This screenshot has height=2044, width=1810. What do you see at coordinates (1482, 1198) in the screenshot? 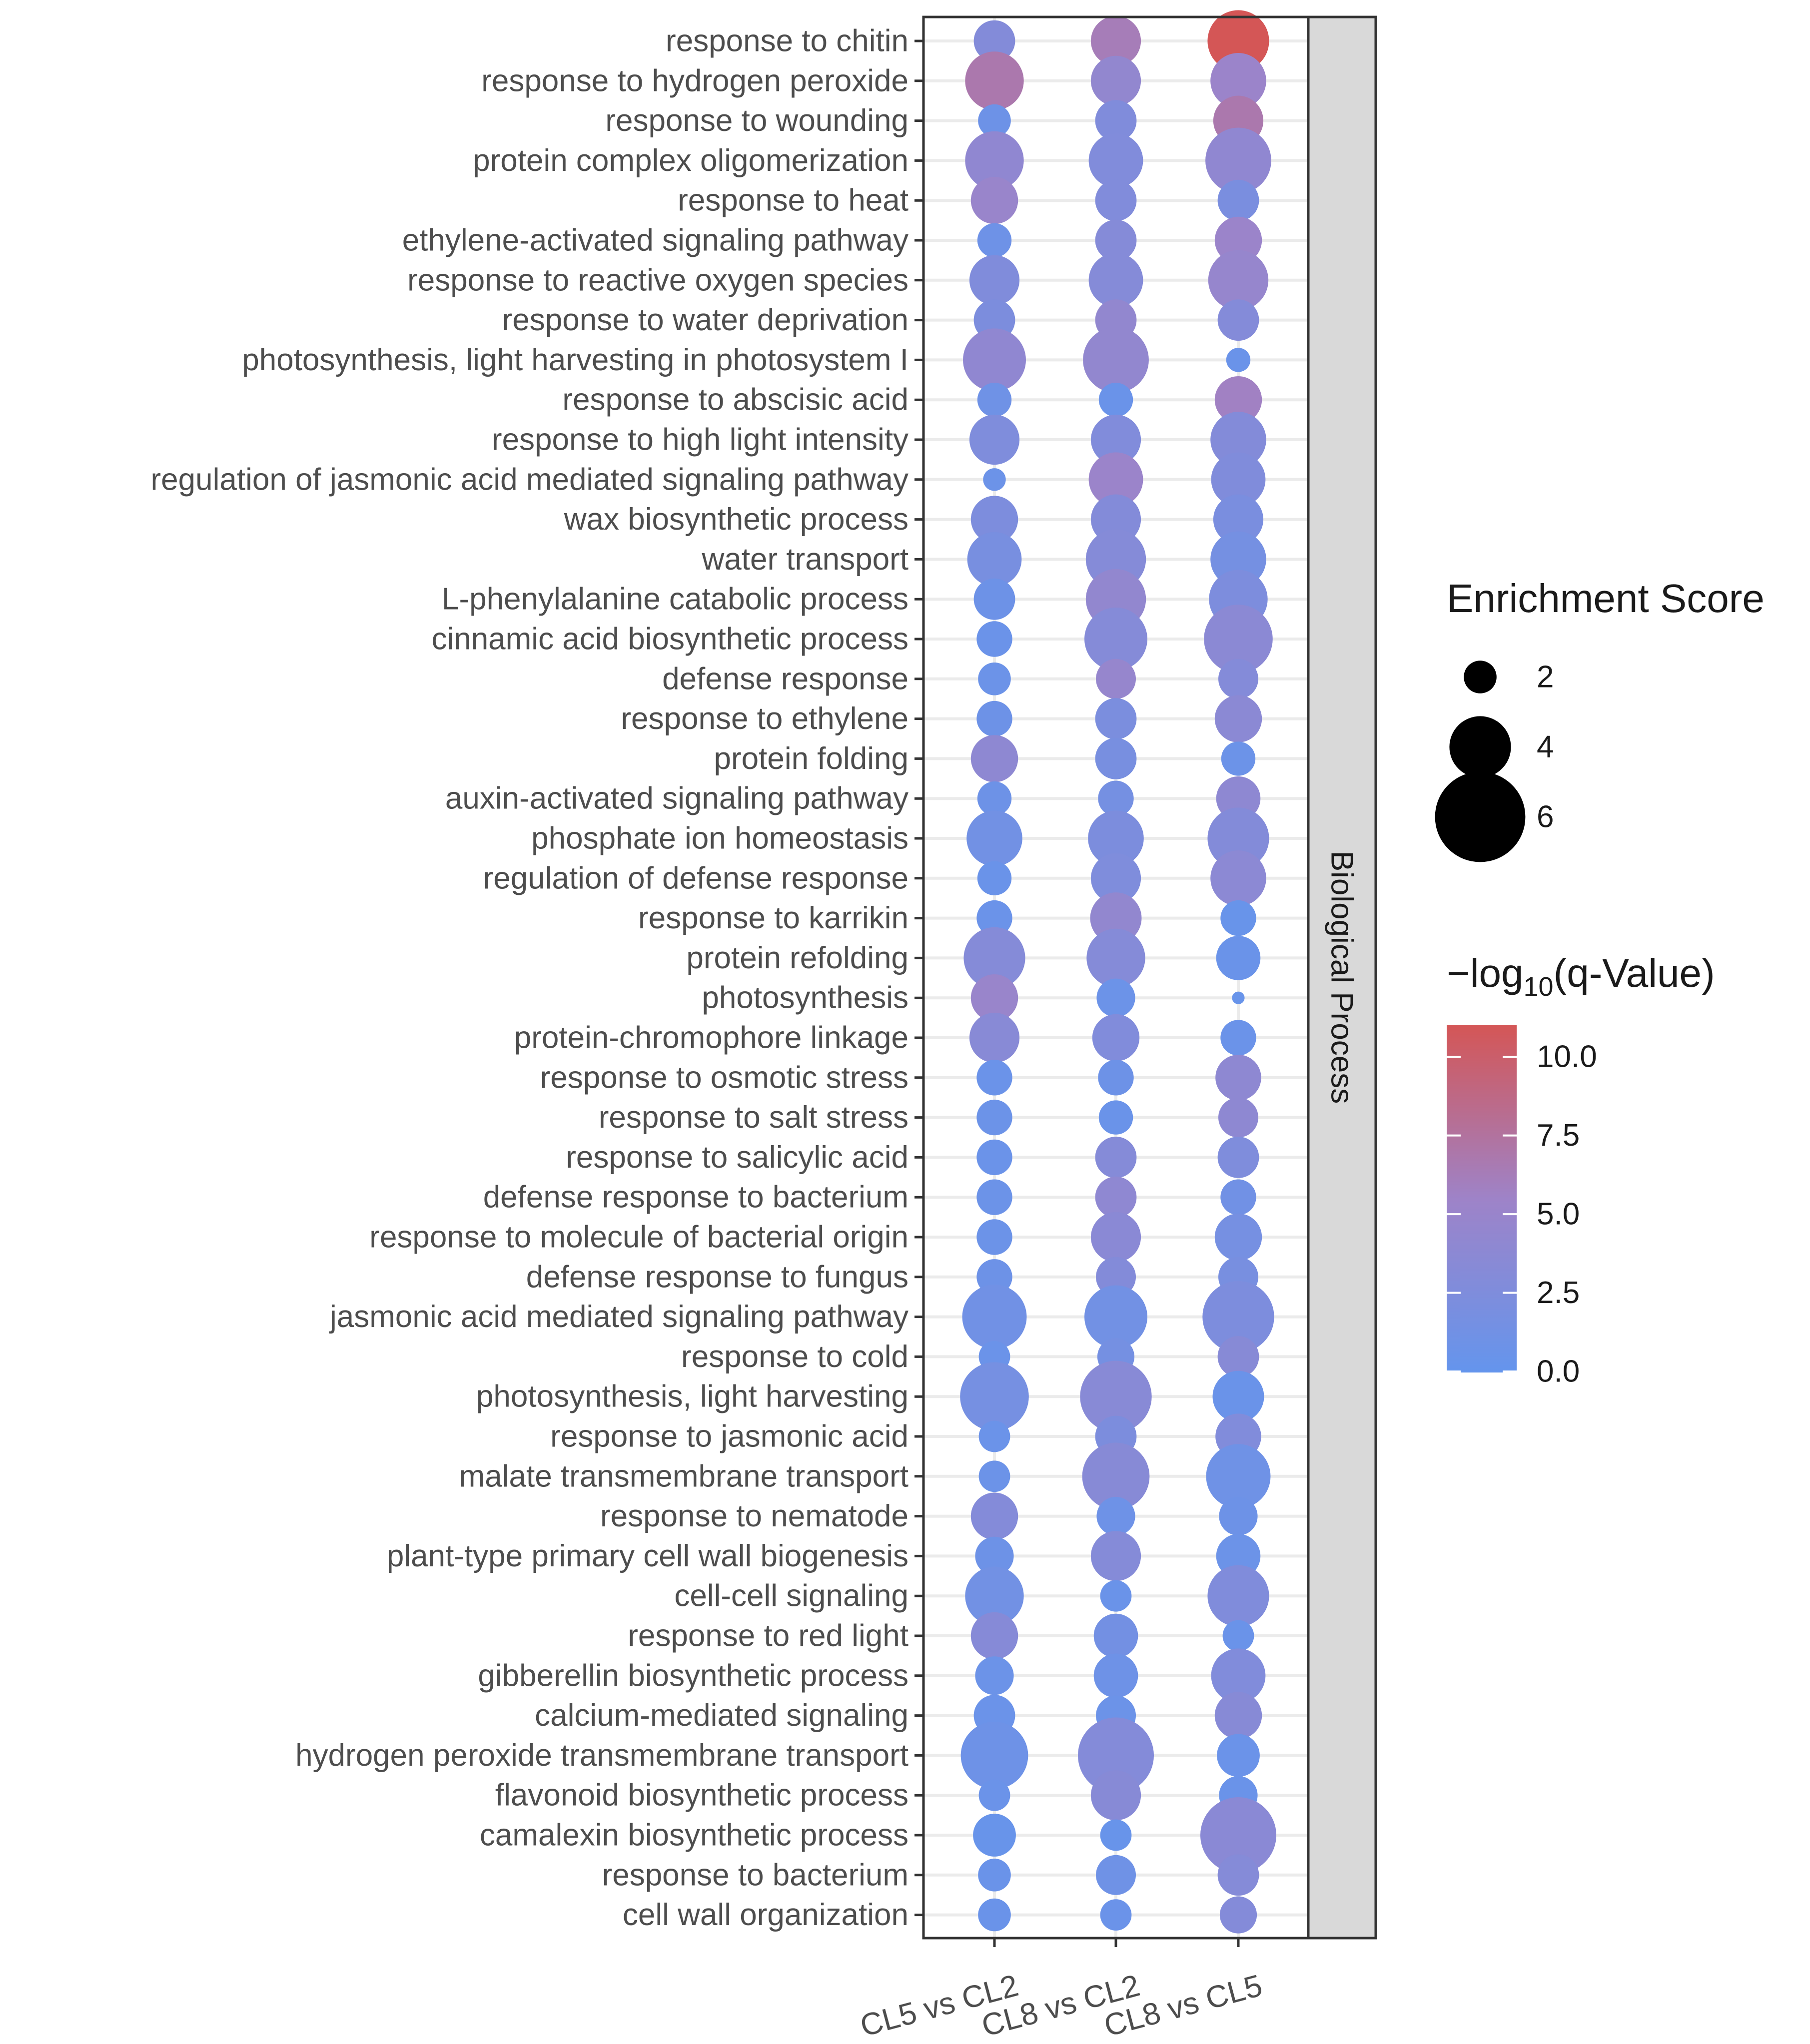
I see `color-bar` at bounding box center [1482, 1198].